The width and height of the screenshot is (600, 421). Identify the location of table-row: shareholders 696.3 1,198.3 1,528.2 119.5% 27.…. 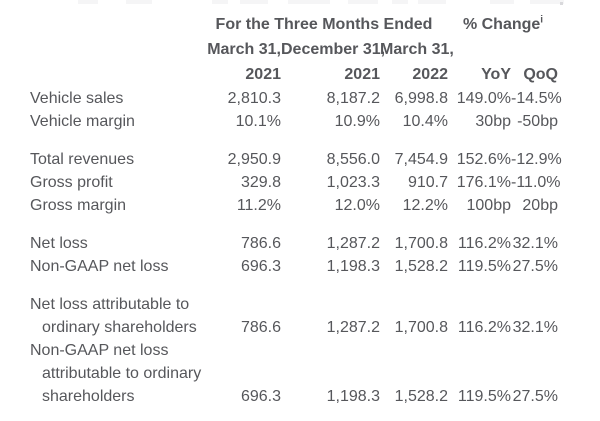
(294, 396).